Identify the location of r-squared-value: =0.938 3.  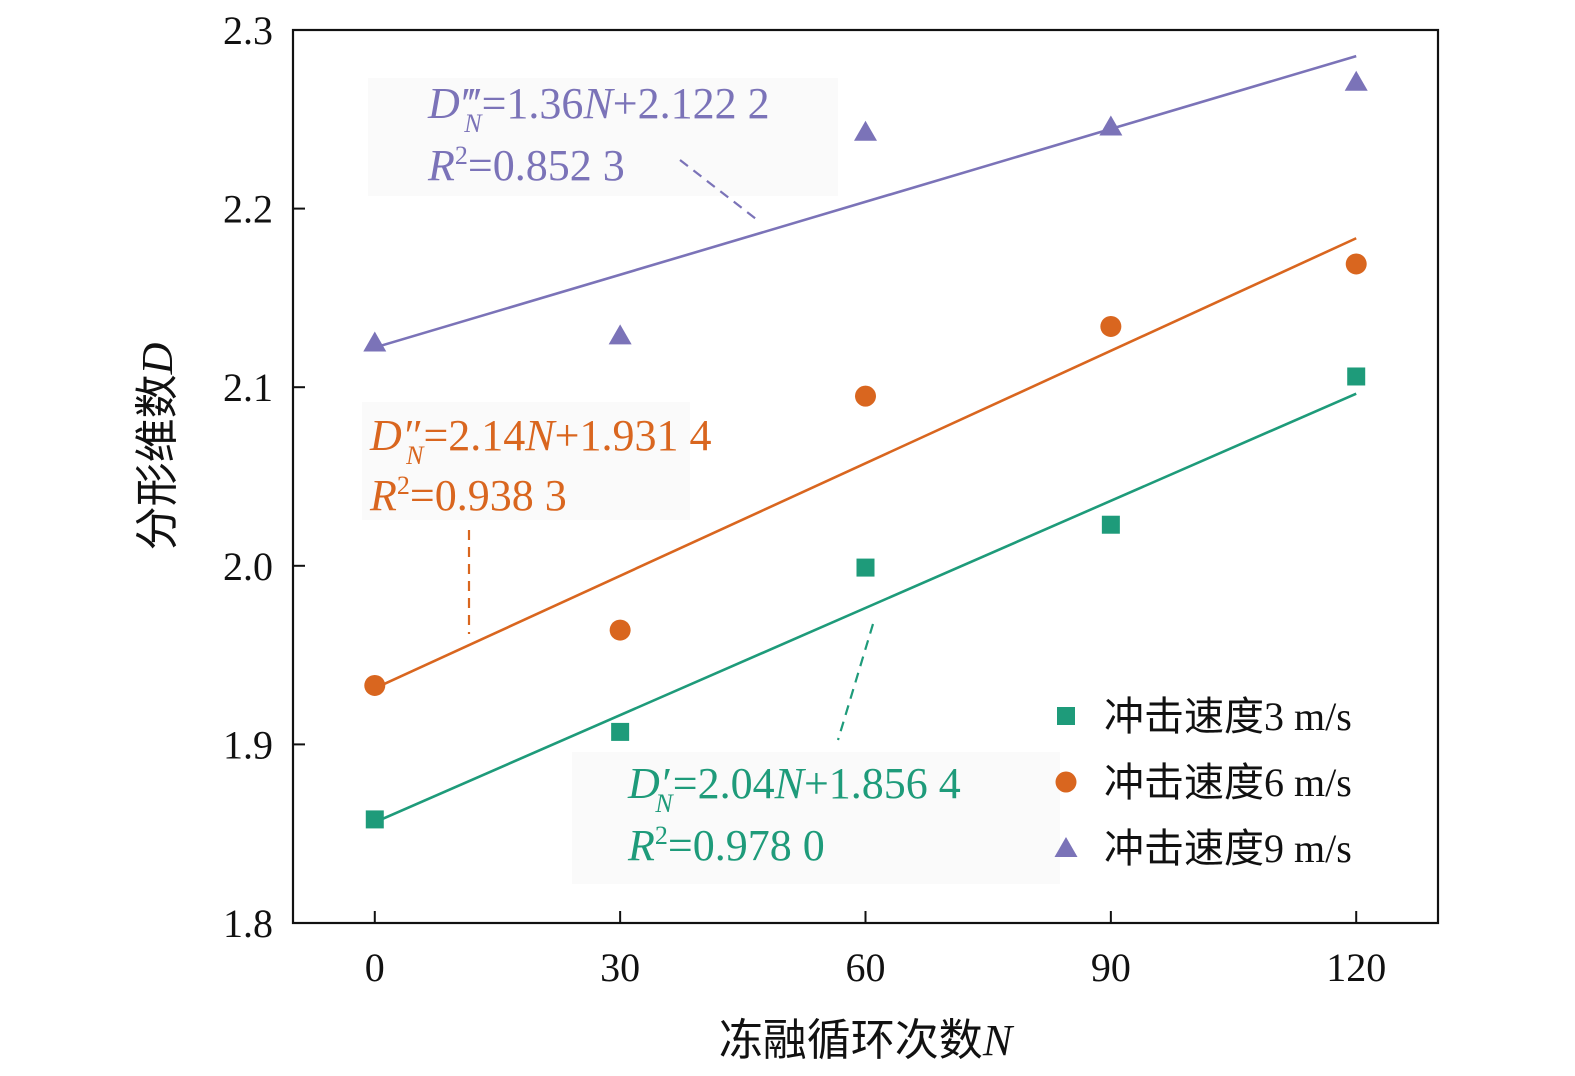
(488, 495).